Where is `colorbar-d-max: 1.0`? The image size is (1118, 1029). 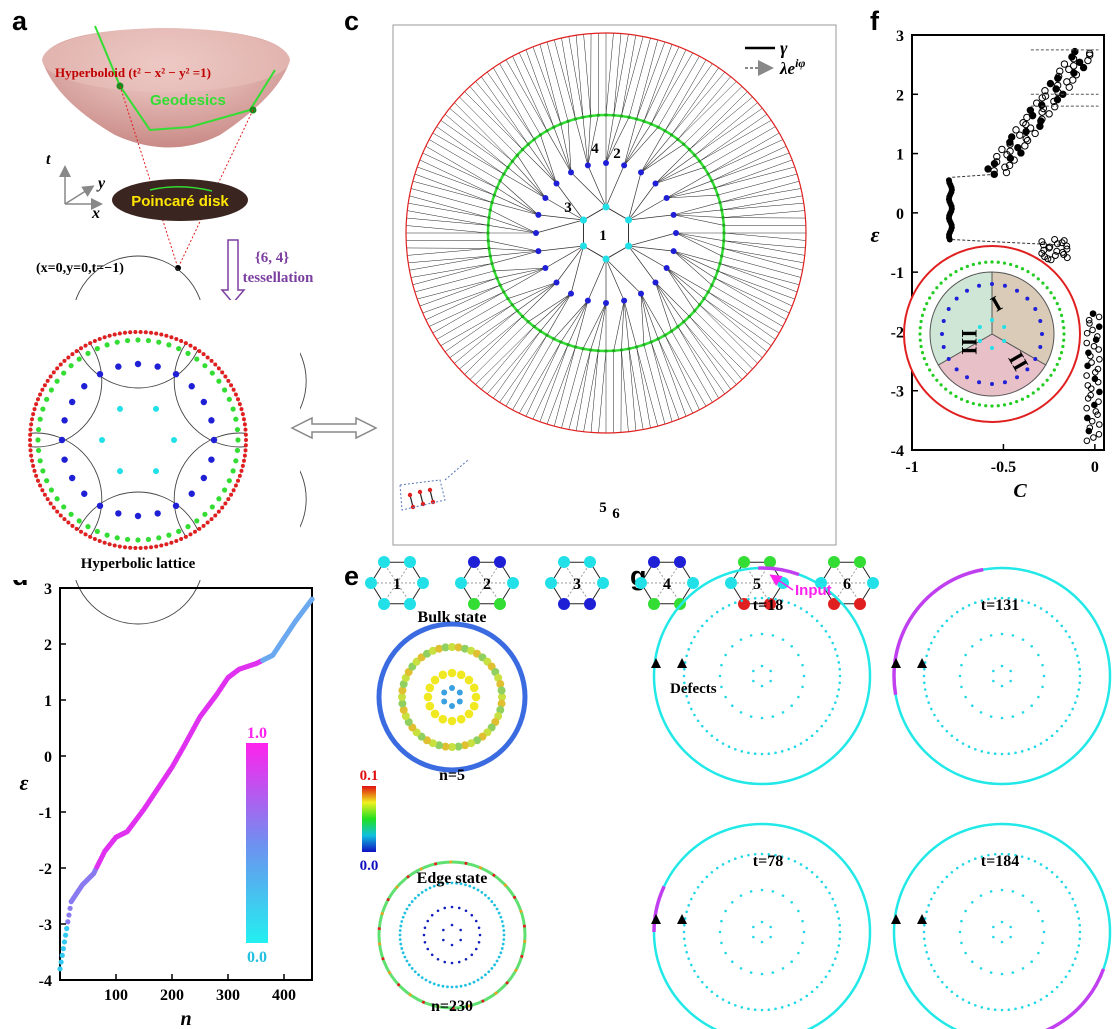 colorbar-d-max: 1.0 is located at coordinates (257, 733).